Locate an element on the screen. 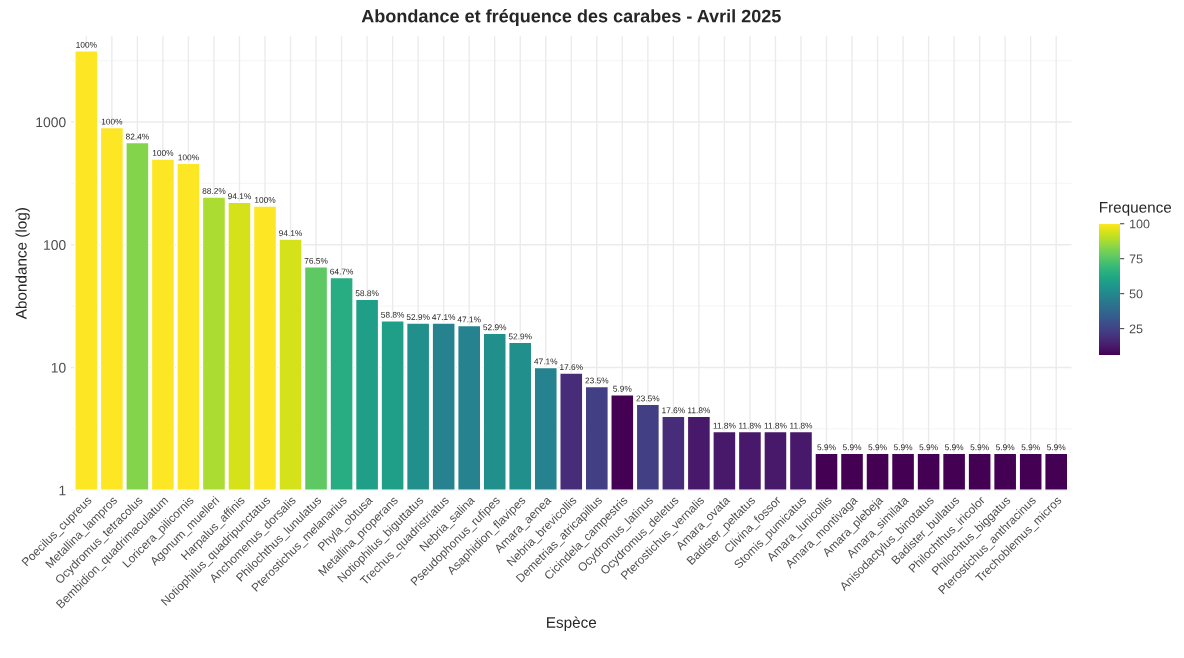  x-axis-title: Espèce is located at coordinates (572, 623).